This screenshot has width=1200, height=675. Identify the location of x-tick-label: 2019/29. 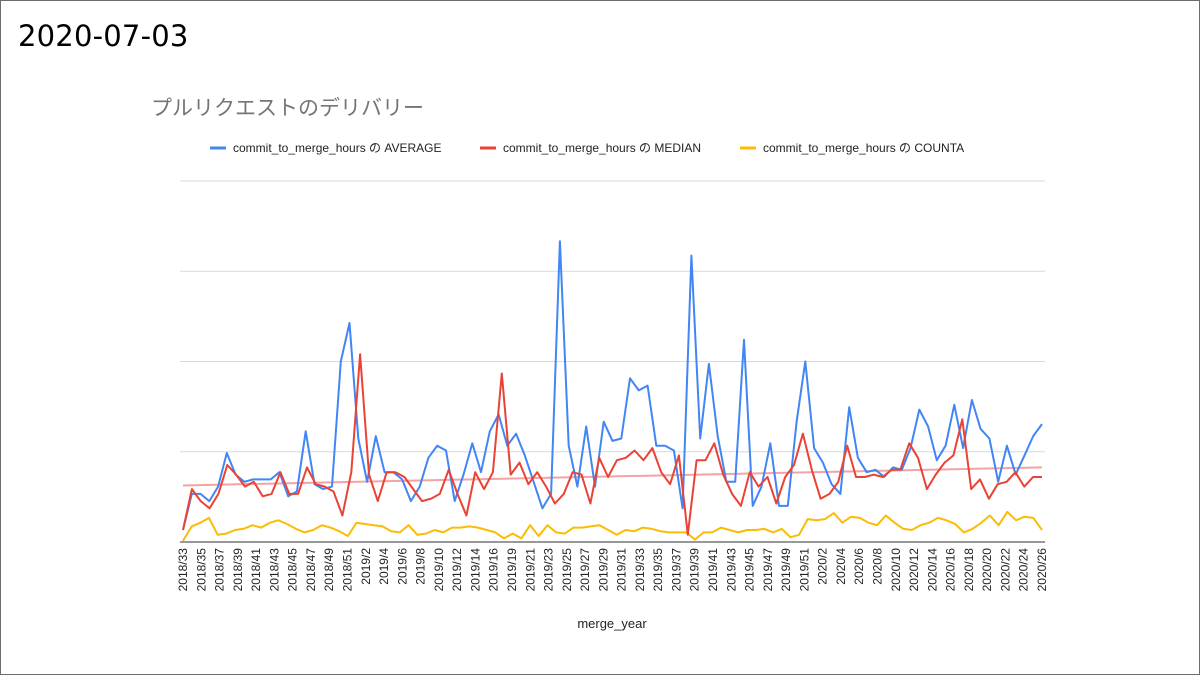
(603, 570).